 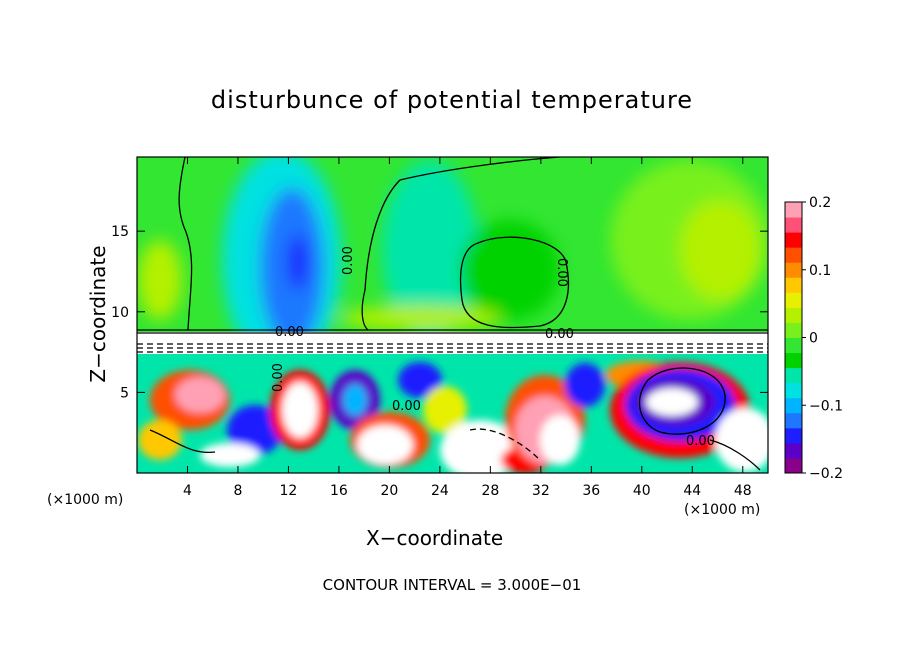 I want to click on colorbar-tick-label: 0.1, so click(x=820, y=271).